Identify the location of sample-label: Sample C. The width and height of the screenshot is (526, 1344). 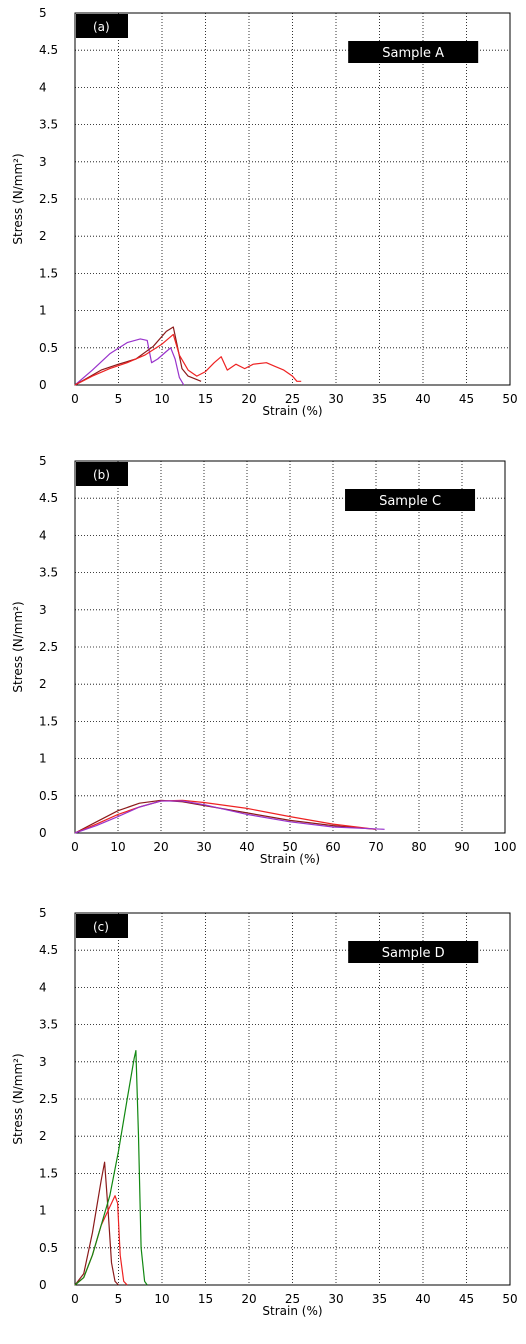
(410, 501).